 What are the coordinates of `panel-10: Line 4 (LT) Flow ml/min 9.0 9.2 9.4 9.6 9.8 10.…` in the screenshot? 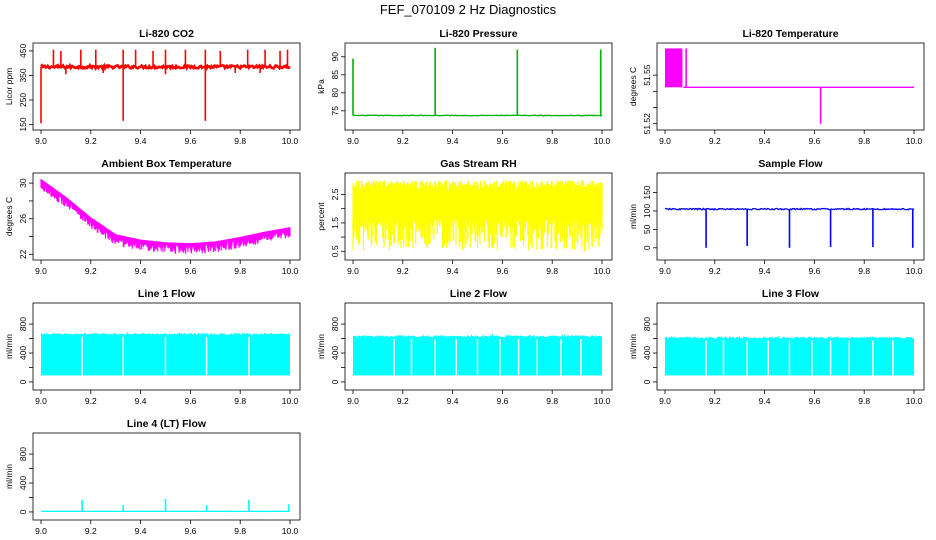 It's located at (152, 477).